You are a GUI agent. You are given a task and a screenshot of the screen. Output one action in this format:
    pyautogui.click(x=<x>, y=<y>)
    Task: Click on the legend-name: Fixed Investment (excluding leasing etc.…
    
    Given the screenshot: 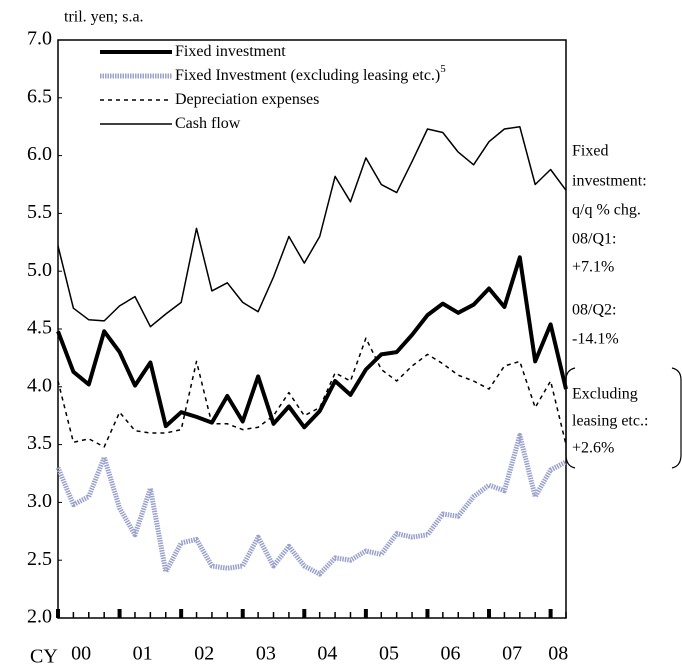 What is the action you would take?
    pyautogui.click(x=307, y=75)
    